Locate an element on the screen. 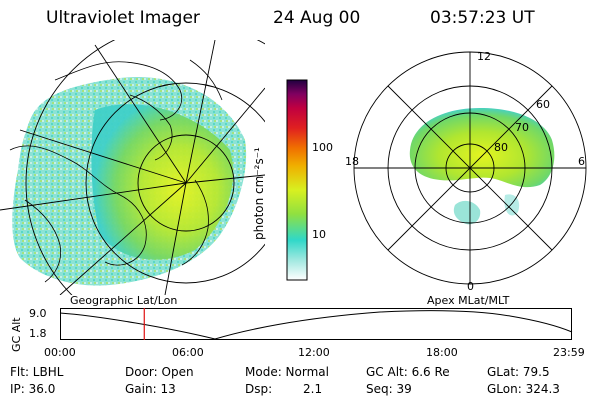 This screenshot has height=400, width=600. geographic-caption: Geographic Lat/Lon is located at coordinates (124, 300).